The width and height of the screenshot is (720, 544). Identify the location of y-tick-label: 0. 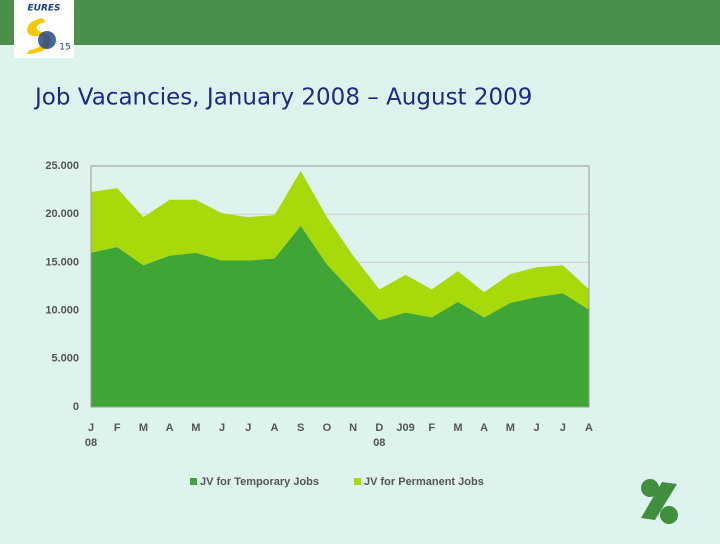
(76, 407).